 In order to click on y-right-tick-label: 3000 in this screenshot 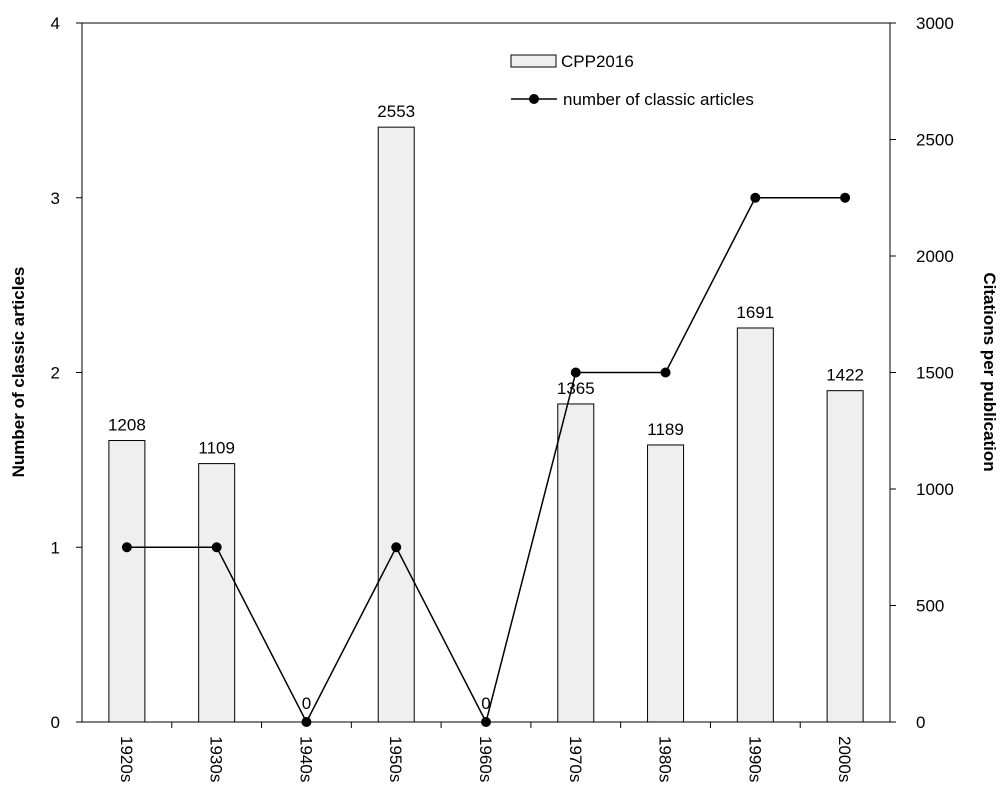, I will do `click(935, 23)`.